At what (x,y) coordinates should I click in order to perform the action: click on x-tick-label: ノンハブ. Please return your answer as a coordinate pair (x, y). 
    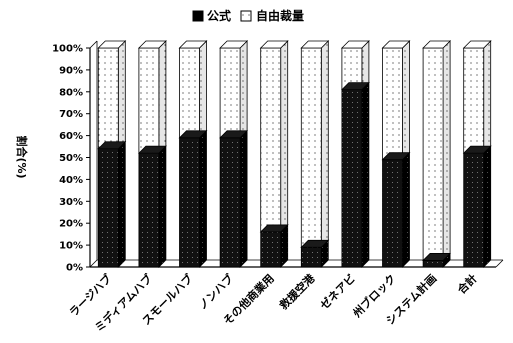
    Looking at the image, I should click on (215, 291).